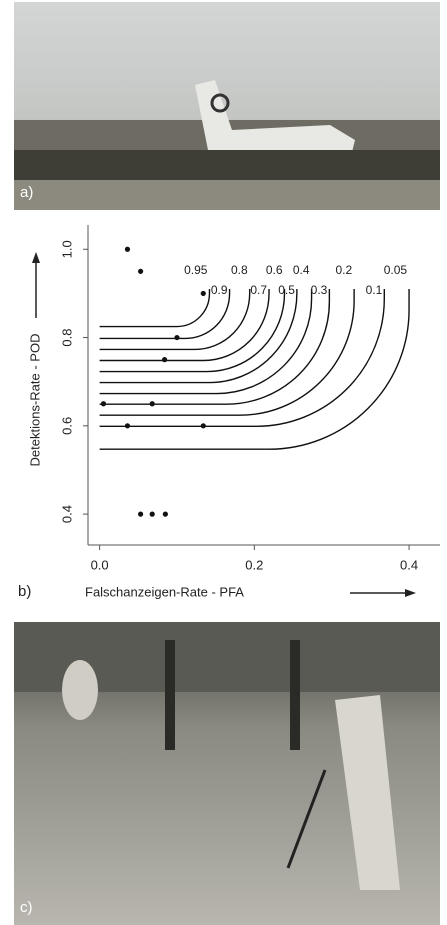  I want to click on x-tick-label: 0.4, so click(409, 564).